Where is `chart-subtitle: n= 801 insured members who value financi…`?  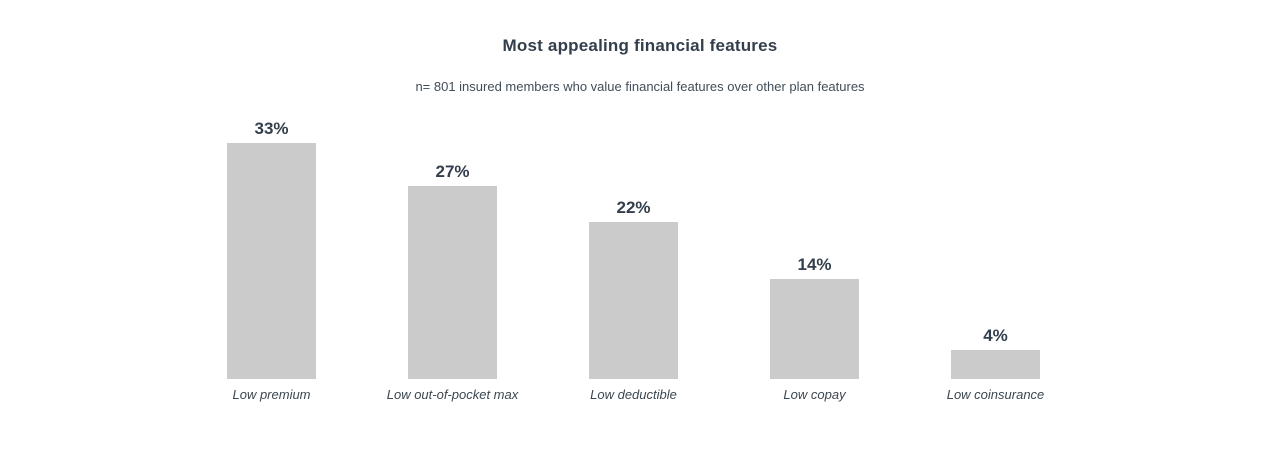 chart-subtitle: n= 801 insured members who value financi… is located at coordinates (640, 86).